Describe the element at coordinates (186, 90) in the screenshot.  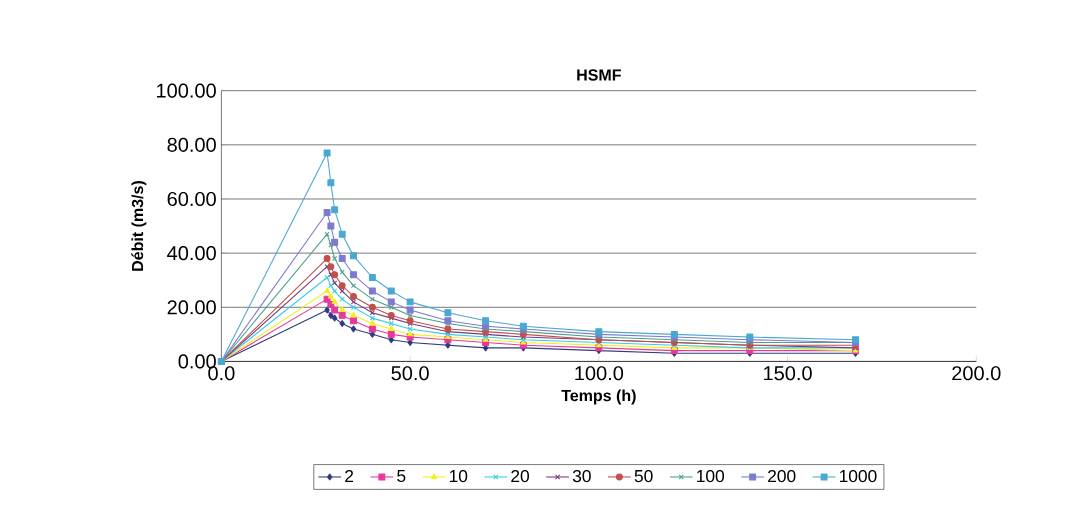
I see `y-tick-label: 100.00` at that location.